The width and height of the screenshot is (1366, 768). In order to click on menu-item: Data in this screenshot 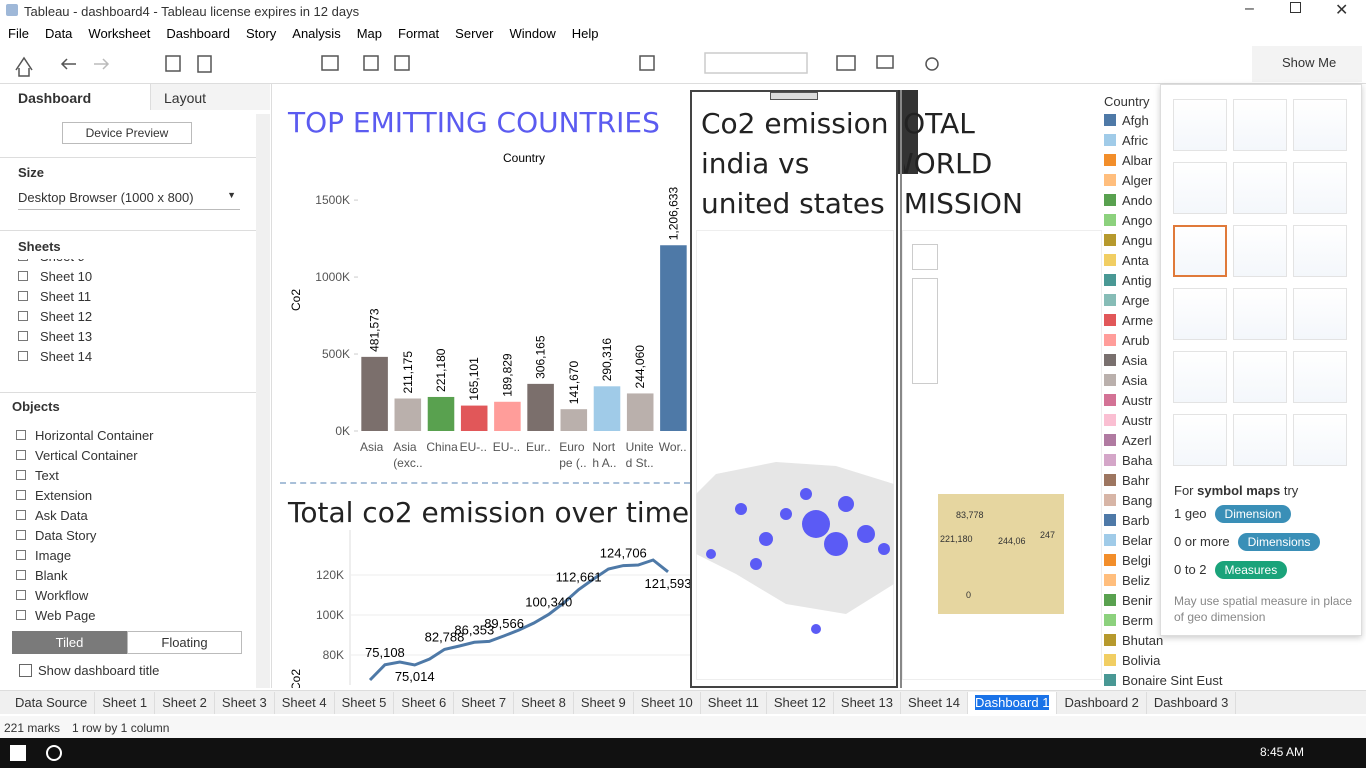, I will do `click(58, 33)`.